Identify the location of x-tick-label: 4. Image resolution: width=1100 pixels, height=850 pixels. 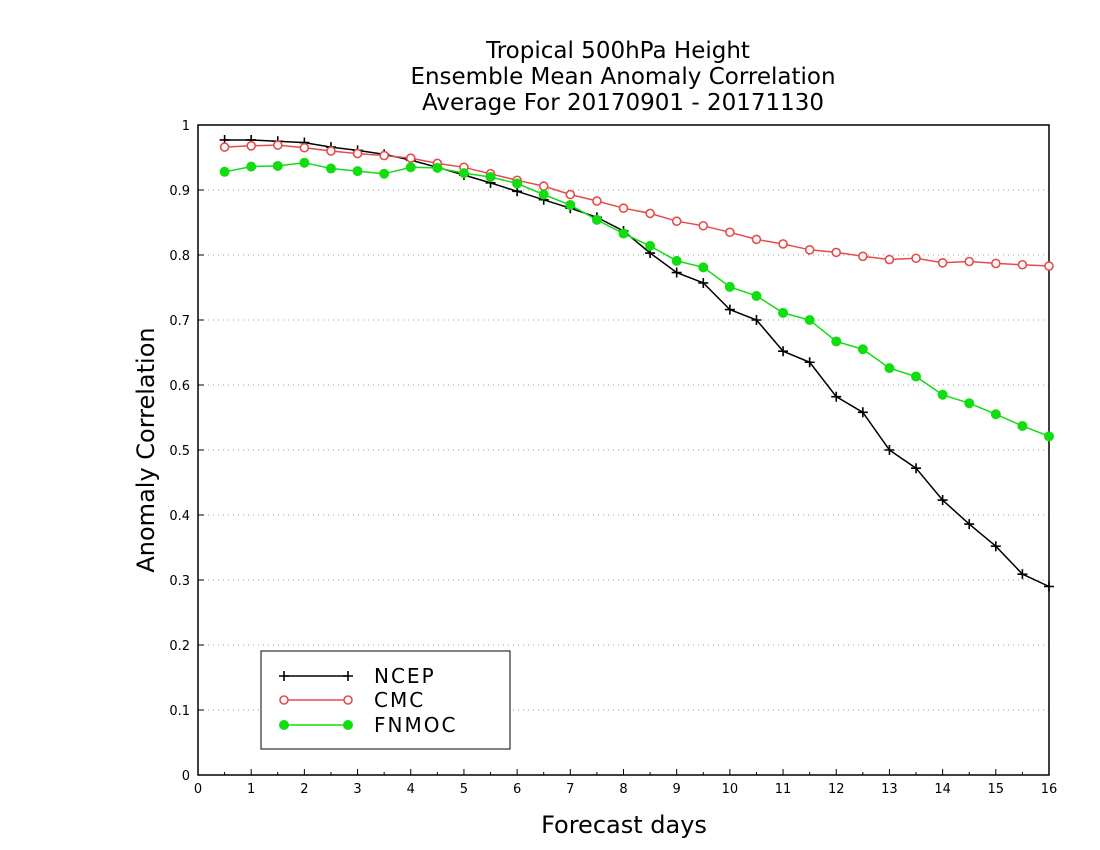
(411, 789).